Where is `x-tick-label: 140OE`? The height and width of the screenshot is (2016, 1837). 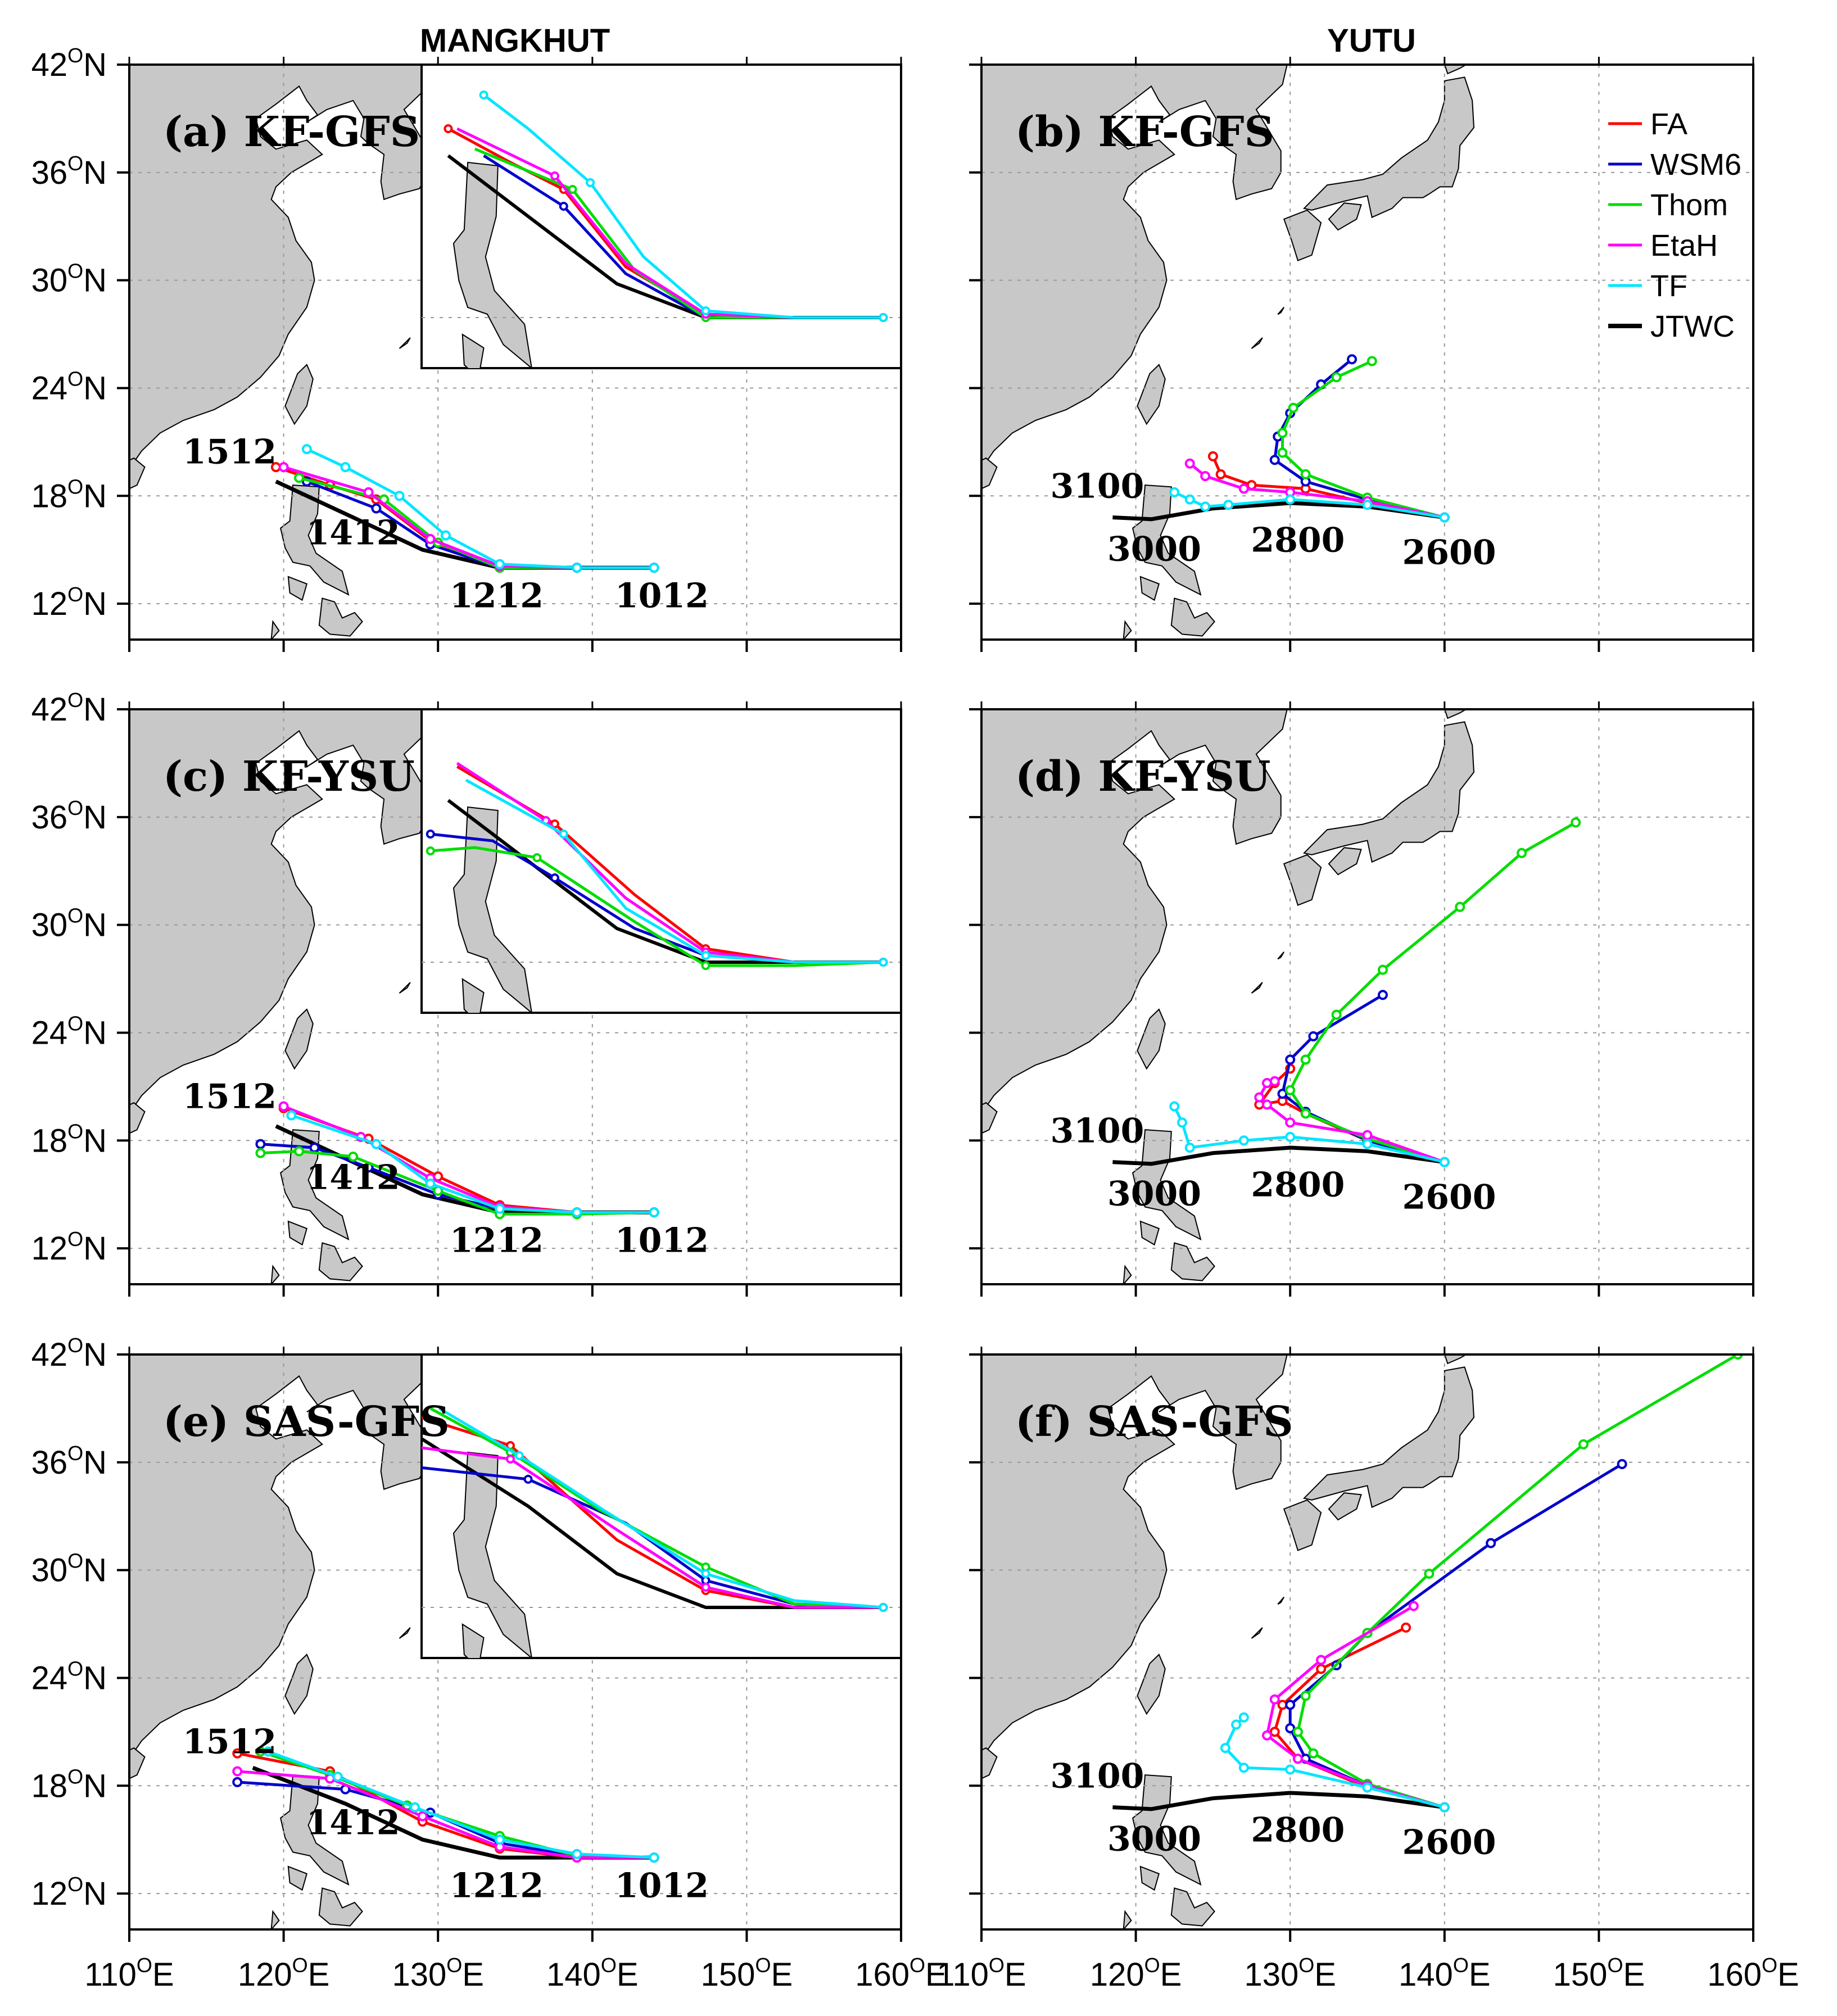
x-tick-label: 140OE is located at coordinates (1444, 1973).